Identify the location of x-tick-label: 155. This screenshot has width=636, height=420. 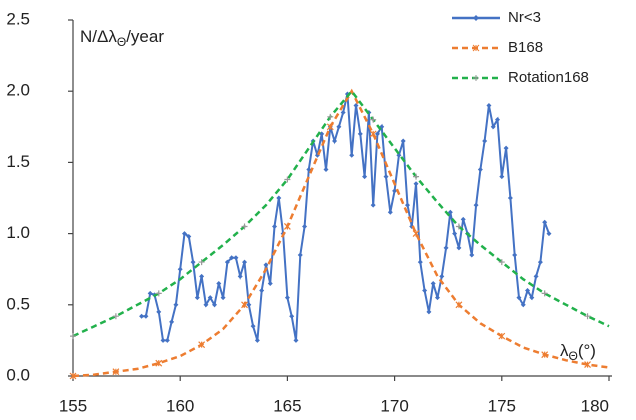
(73, 405).